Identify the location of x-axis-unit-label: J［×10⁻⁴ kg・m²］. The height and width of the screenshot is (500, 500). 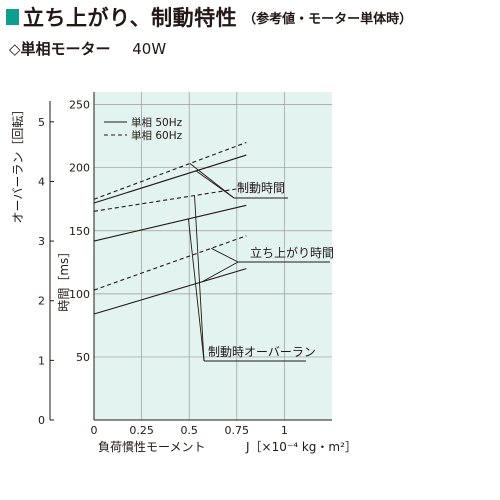
(301, 447).